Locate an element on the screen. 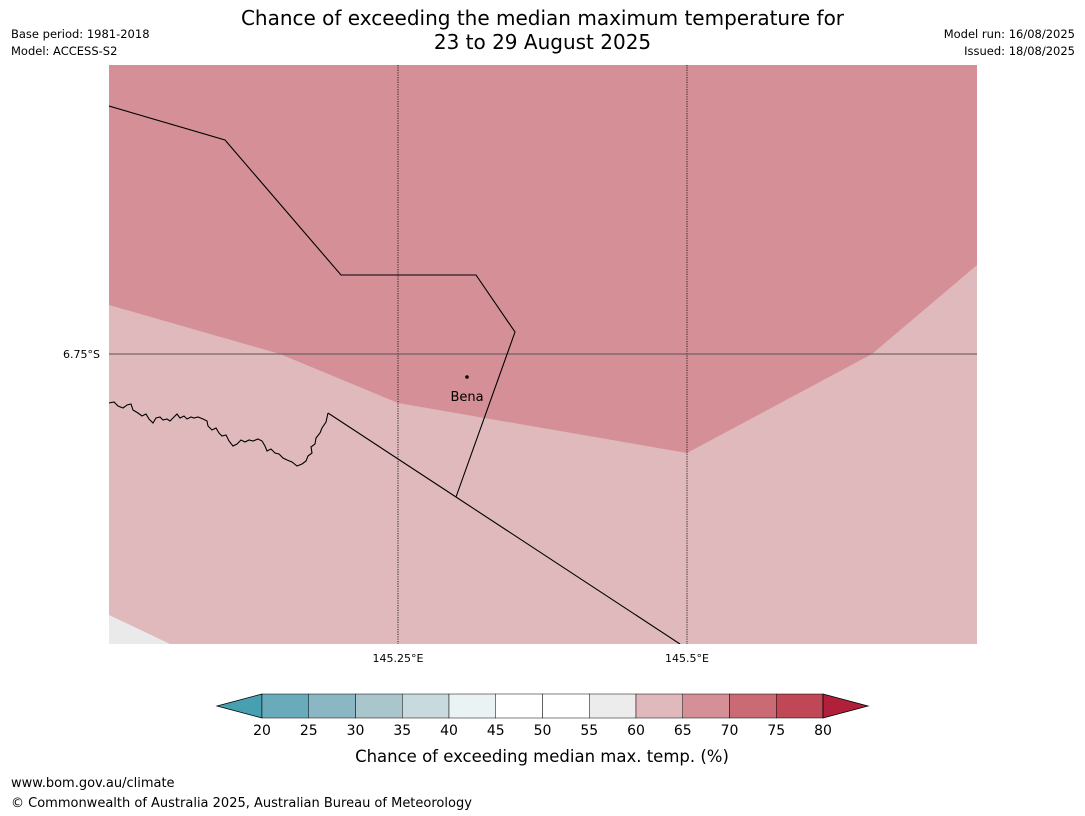 This screenshot has width=1085, height=816. place-marker is located at coordinates (467, 377).